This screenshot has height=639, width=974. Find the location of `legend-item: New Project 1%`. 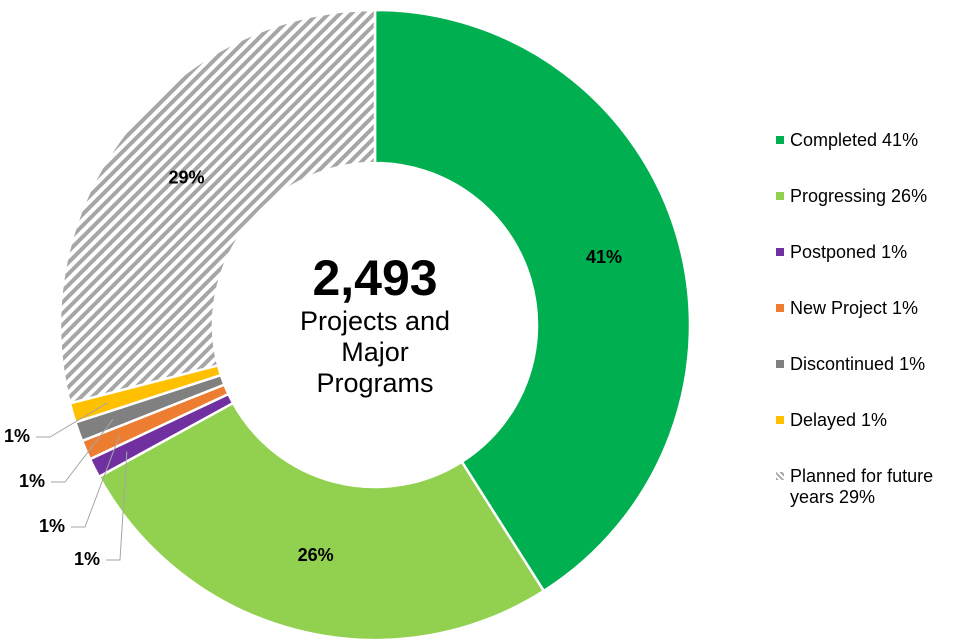

legend-item: New Project 1% is located at coordinates (874, 326).